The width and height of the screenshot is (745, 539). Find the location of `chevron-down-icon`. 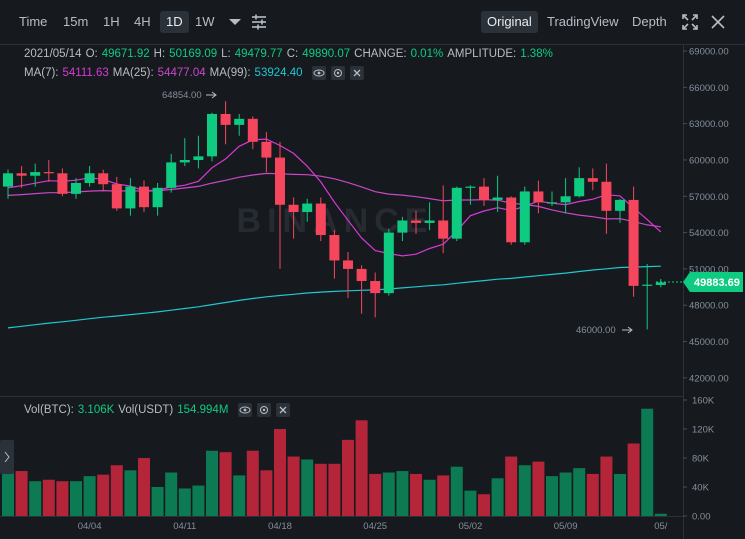

chevron-down-icon is located at coordinates (235, 22).